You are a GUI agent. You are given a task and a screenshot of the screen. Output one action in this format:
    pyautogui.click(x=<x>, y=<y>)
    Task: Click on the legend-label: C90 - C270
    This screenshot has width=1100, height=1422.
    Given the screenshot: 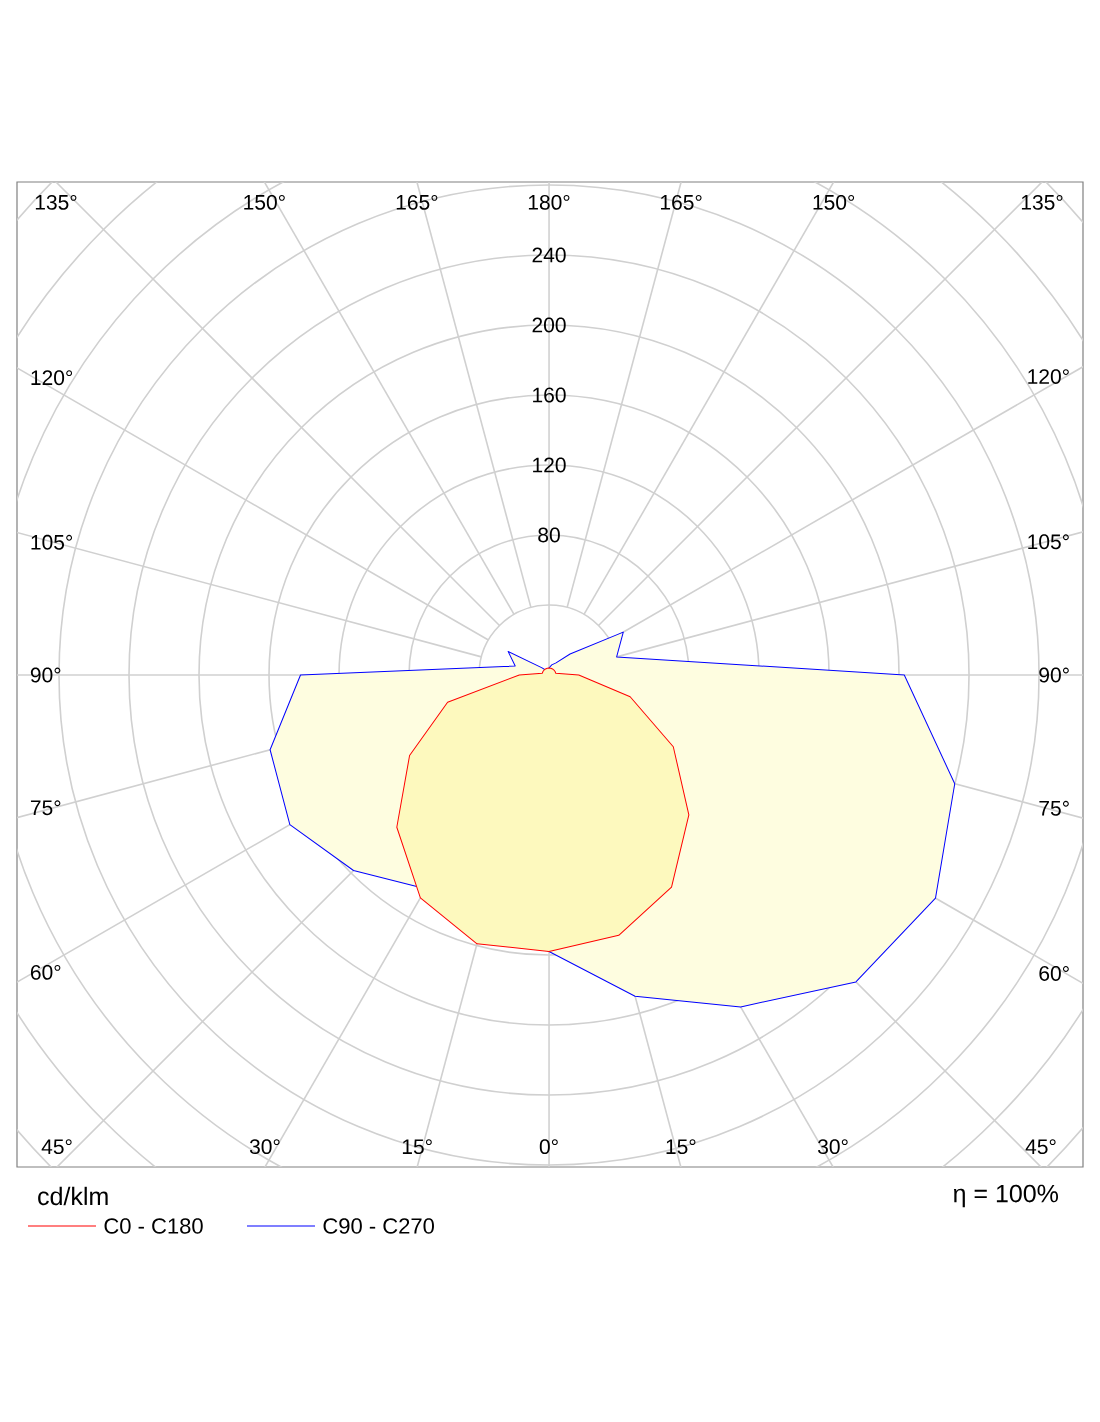 What is the action you would take?
    pyautogui.click(x=378, y=1226)
    